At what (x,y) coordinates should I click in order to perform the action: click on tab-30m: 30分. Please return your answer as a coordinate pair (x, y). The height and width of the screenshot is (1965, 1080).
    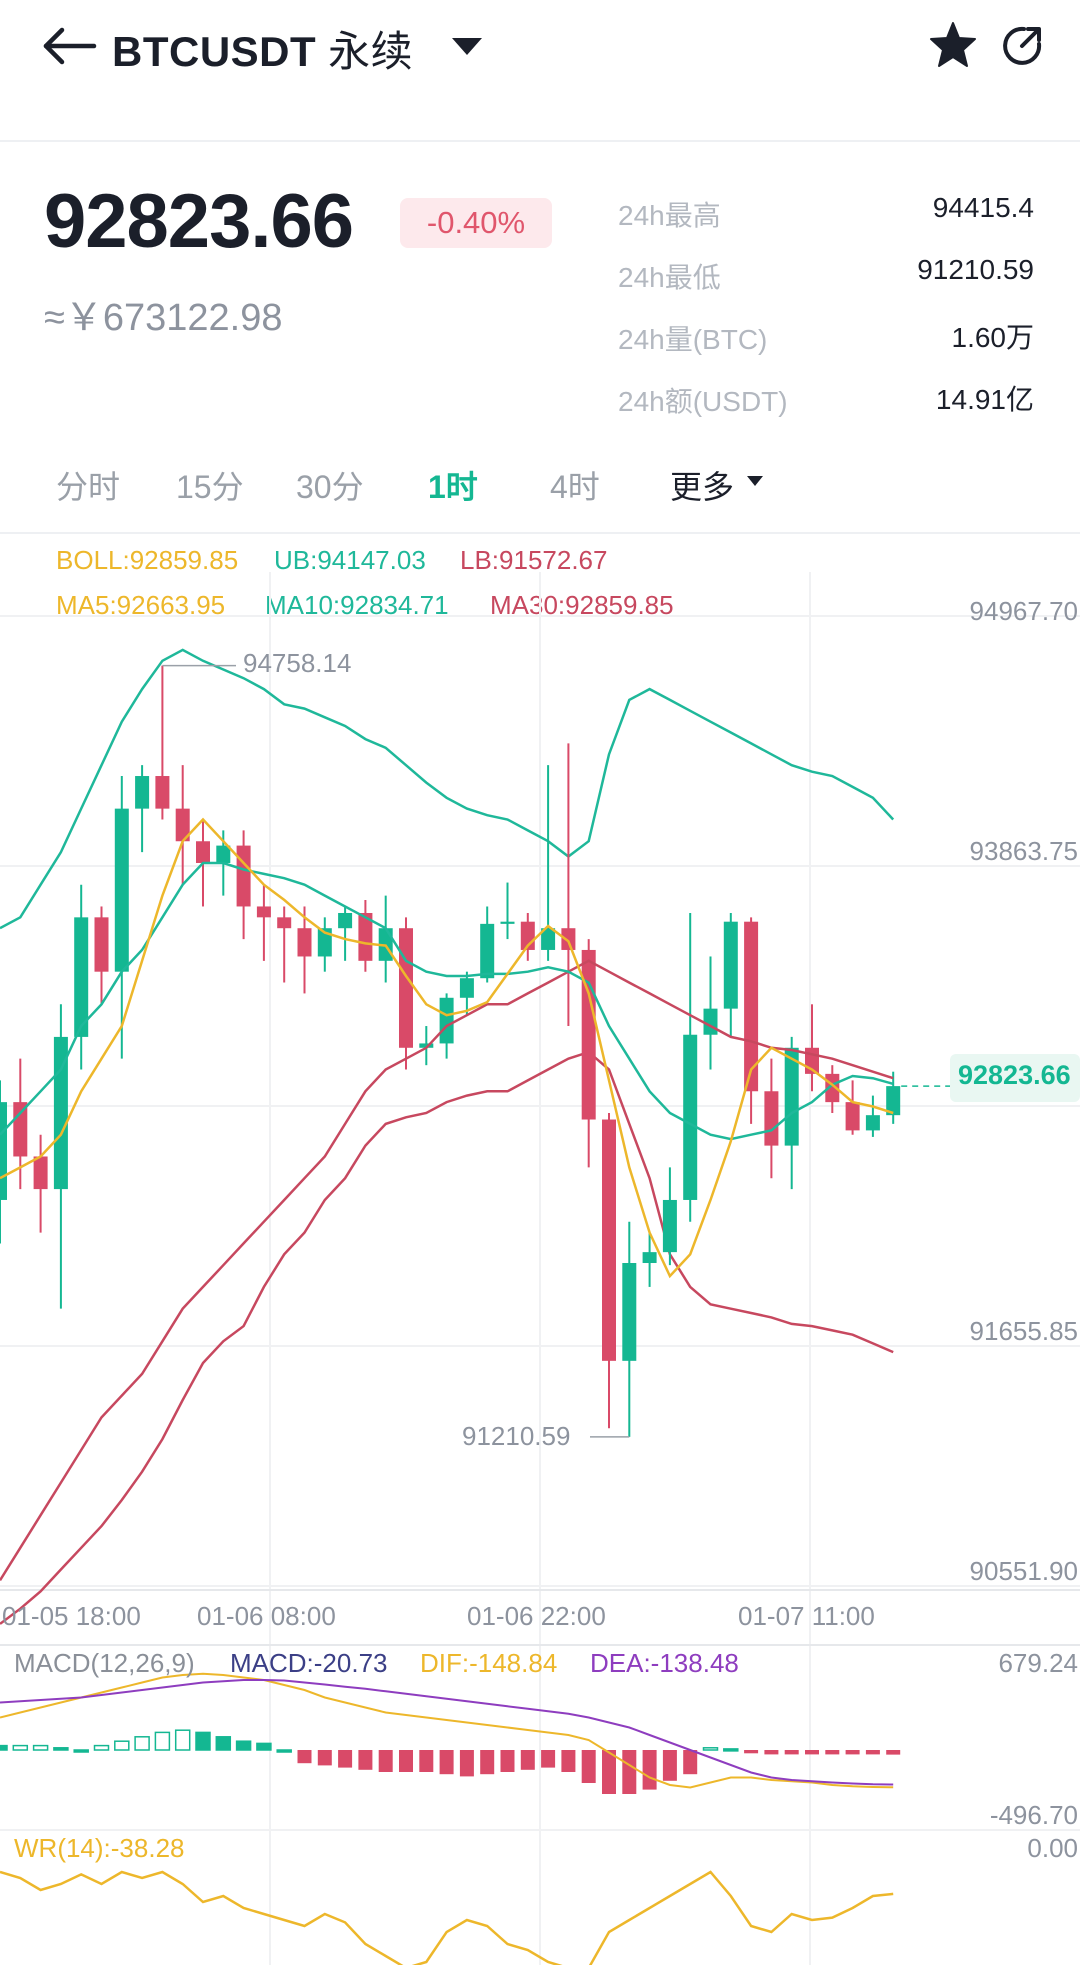
    Looking at the image, I should click on (330, 487).